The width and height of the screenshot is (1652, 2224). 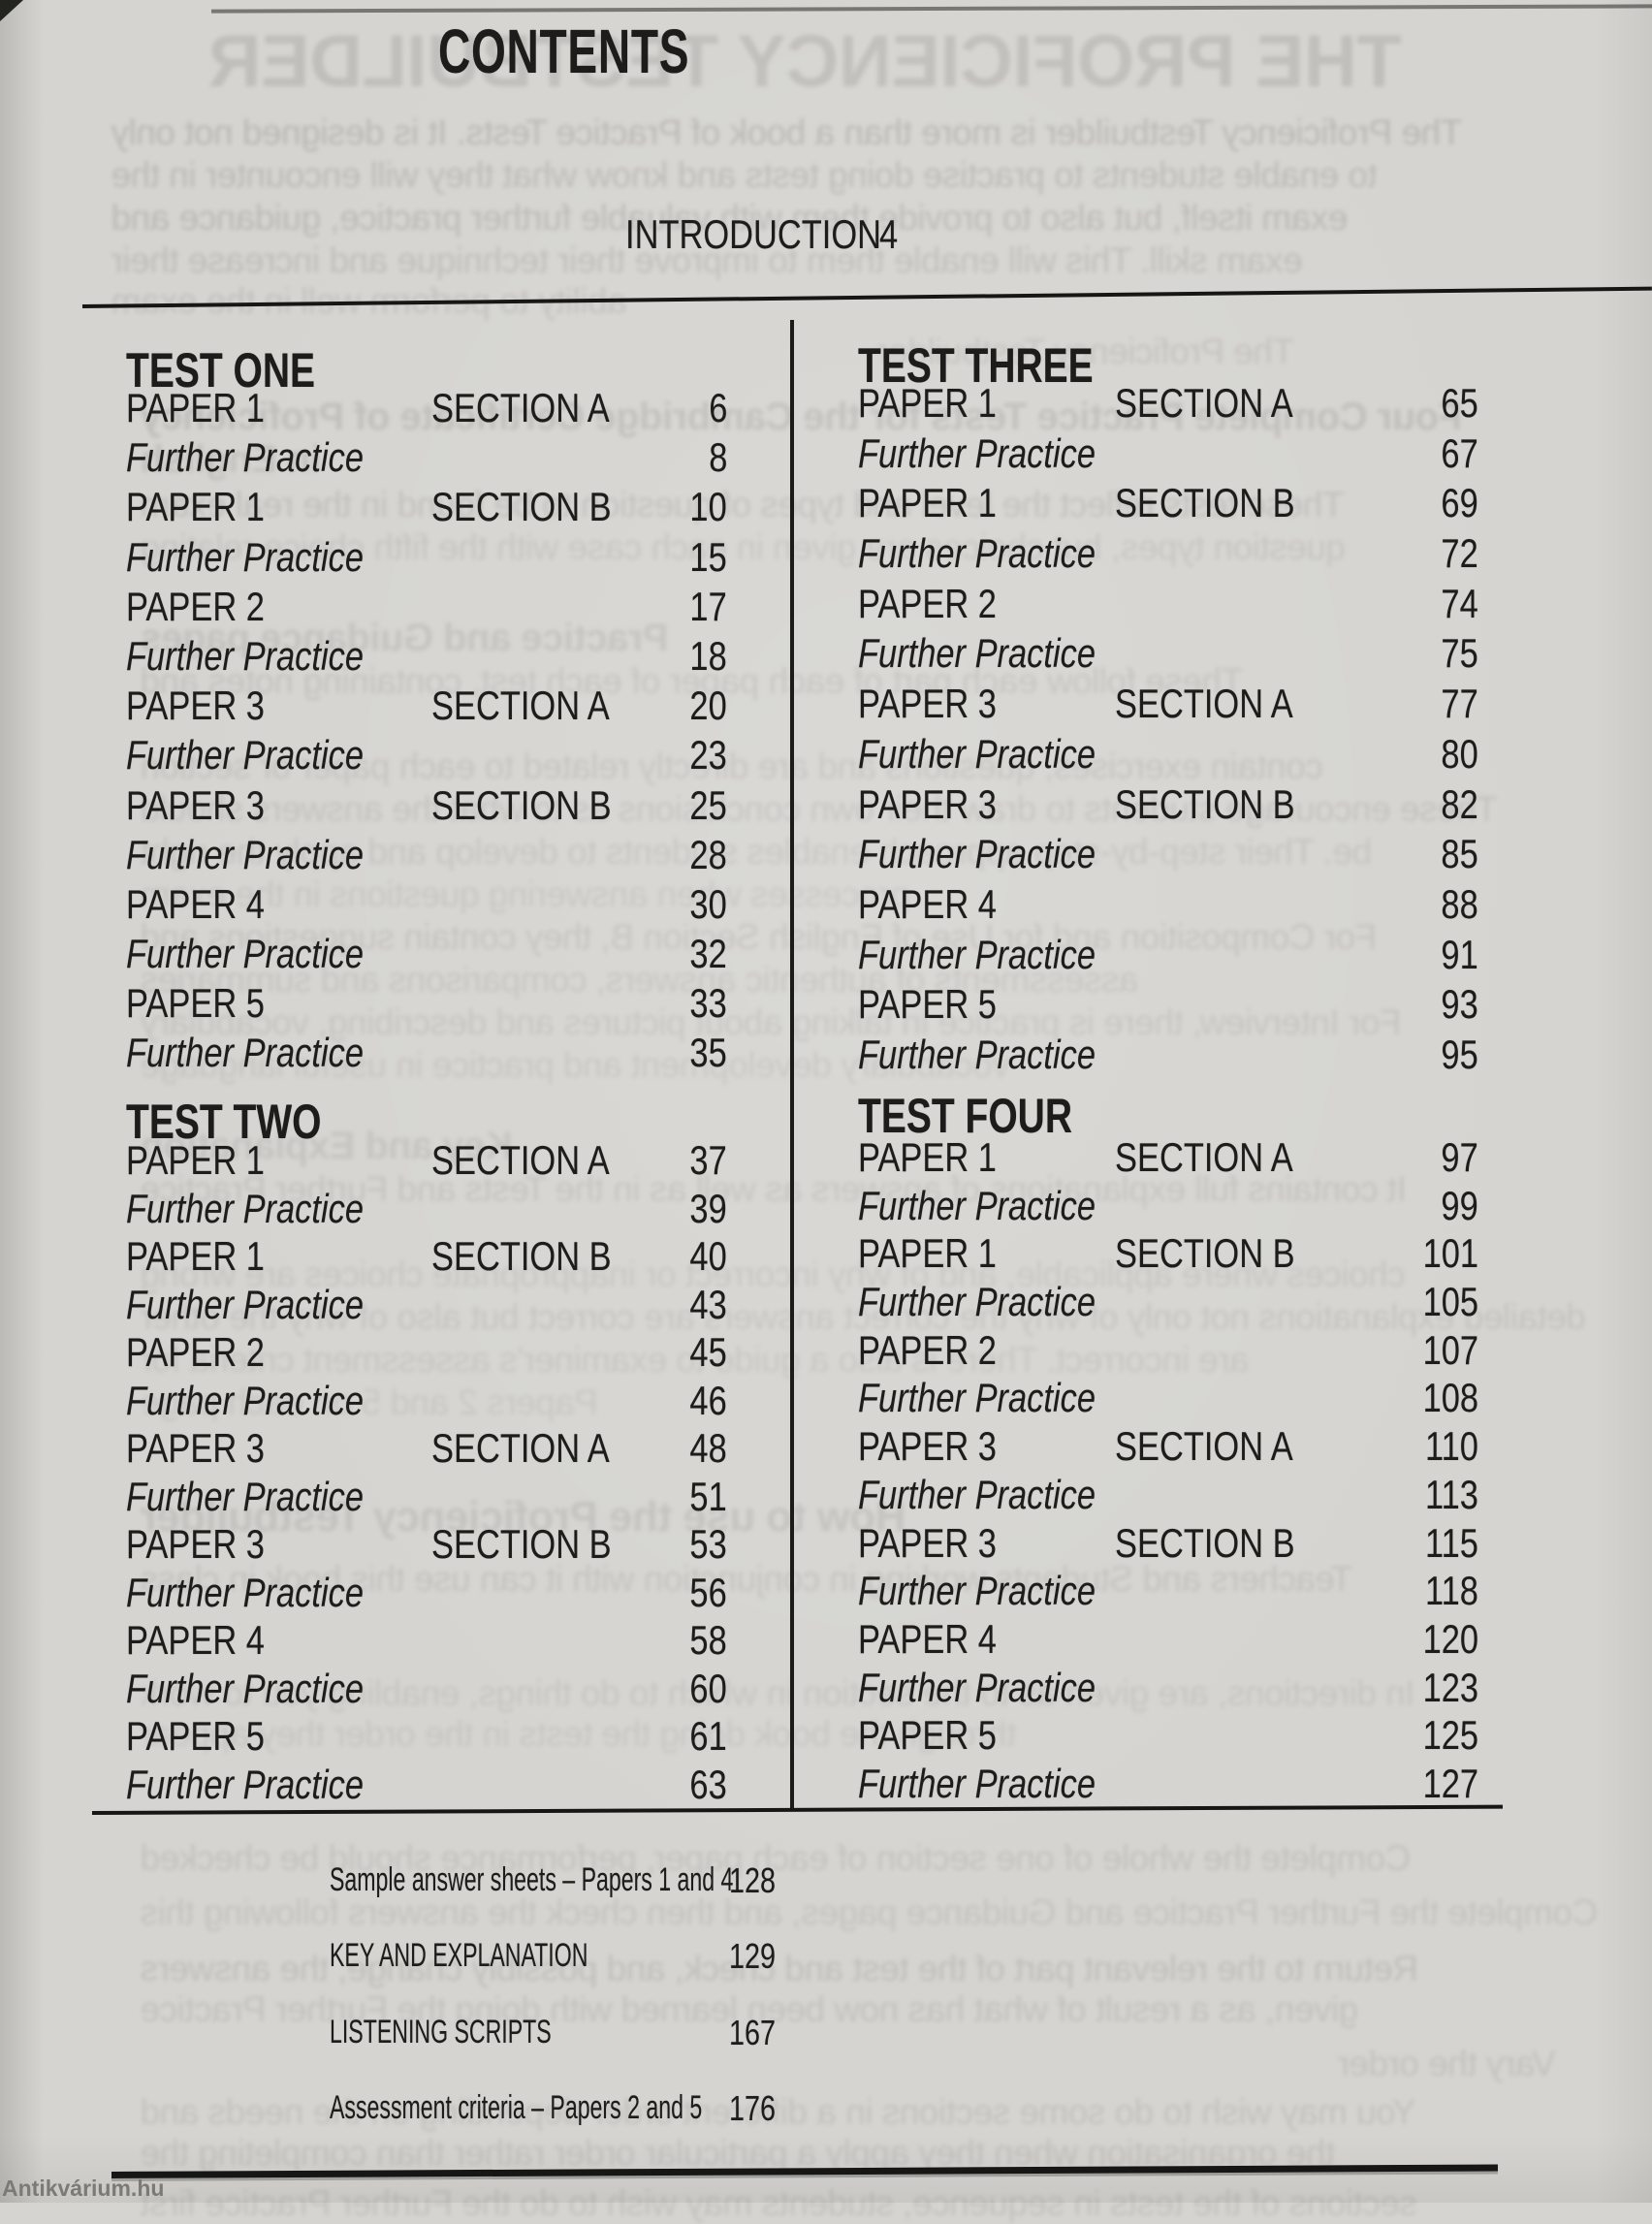 I want to click on toc-entry-page-number: 93, so click(x=1460, y=1004).